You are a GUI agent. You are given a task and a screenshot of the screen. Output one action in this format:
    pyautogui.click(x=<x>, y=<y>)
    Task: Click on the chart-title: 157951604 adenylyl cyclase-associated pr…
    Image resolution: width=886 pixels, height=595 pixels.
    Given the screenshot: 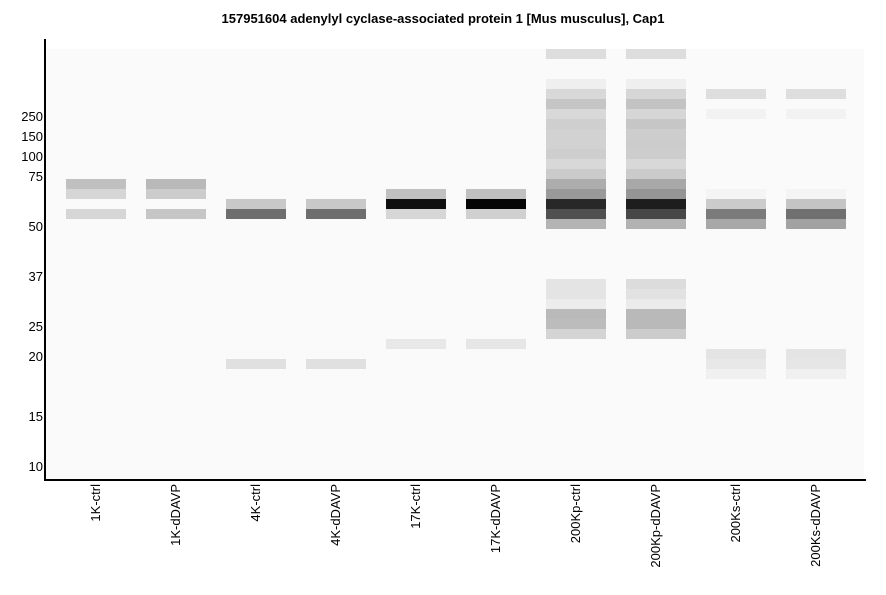 What is the action you would take?
    pyautogui.click(x=443, y=18)
    